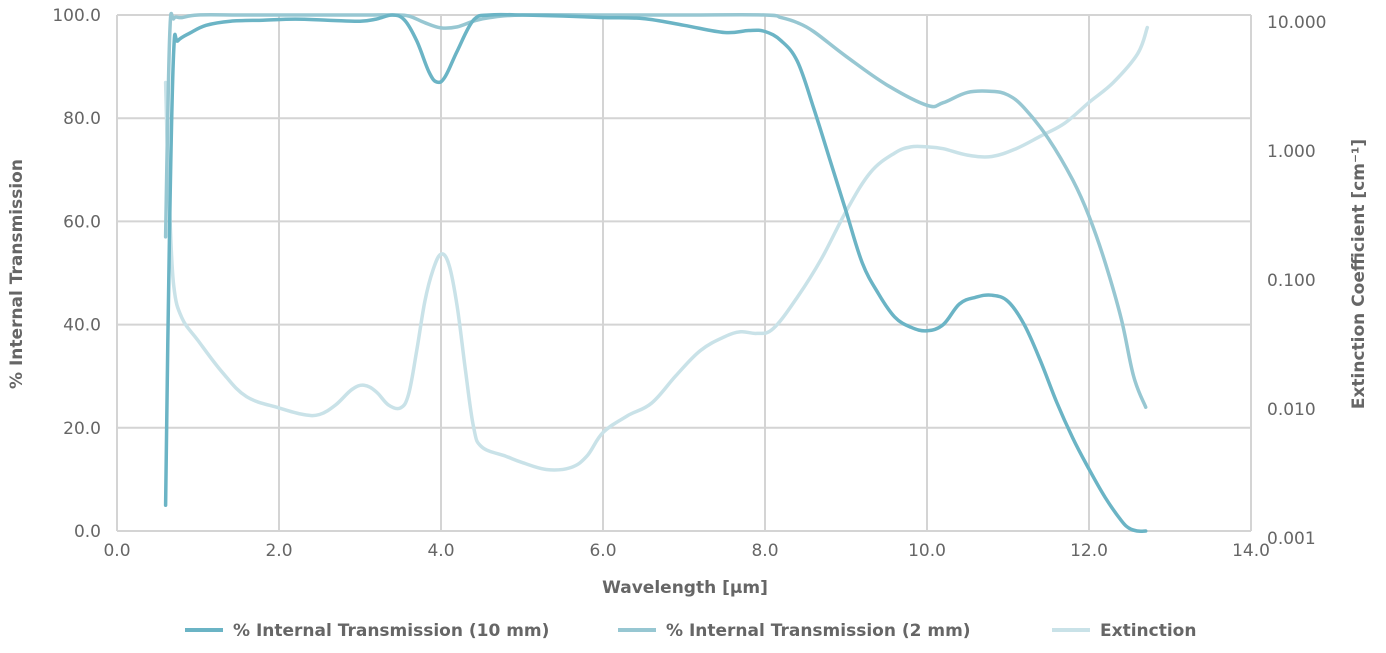 This screenshot has height=653, width=1386. I want to click on legend-label: Extinction, so click(1148, 631).